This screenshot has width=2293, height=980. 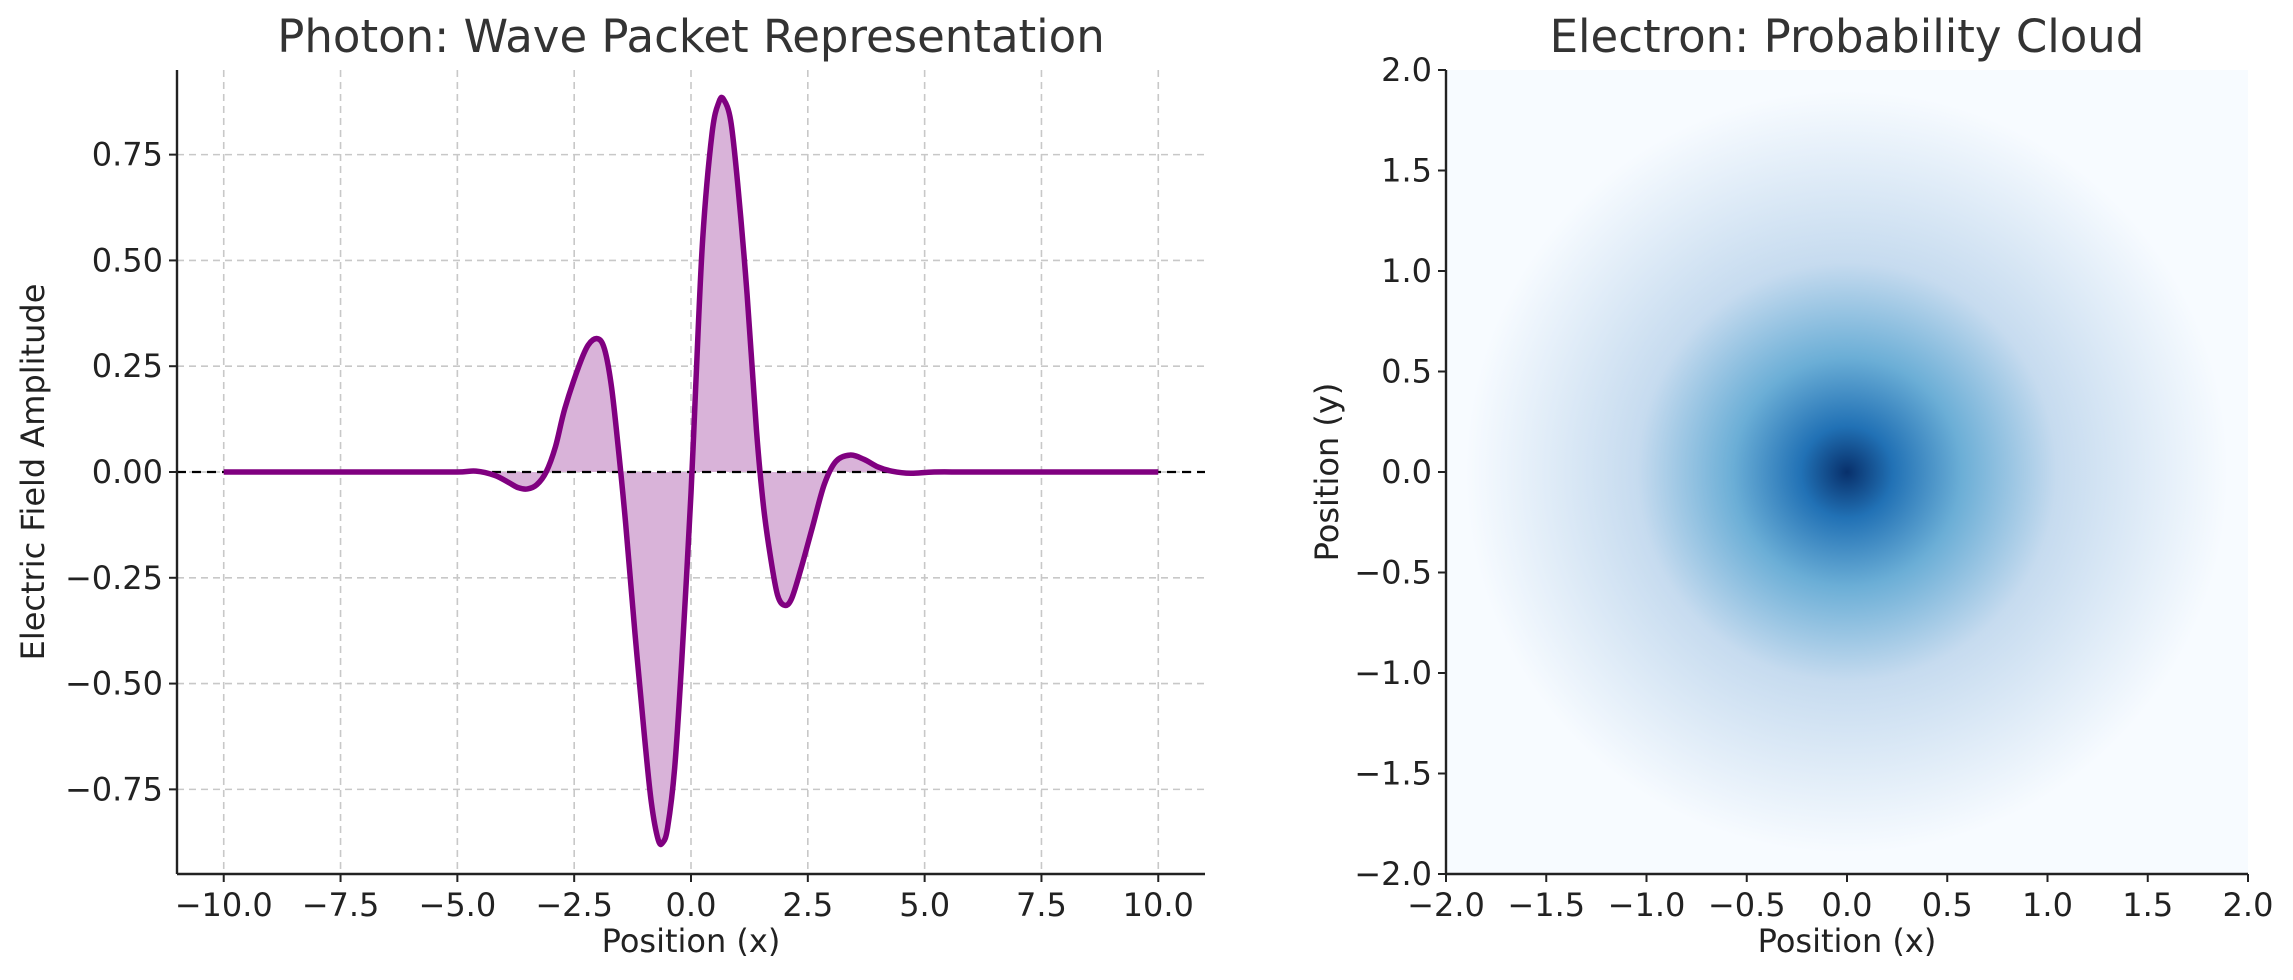 I want to click on photon-y-tick-label: 0.50, so click(x=127, y=260).